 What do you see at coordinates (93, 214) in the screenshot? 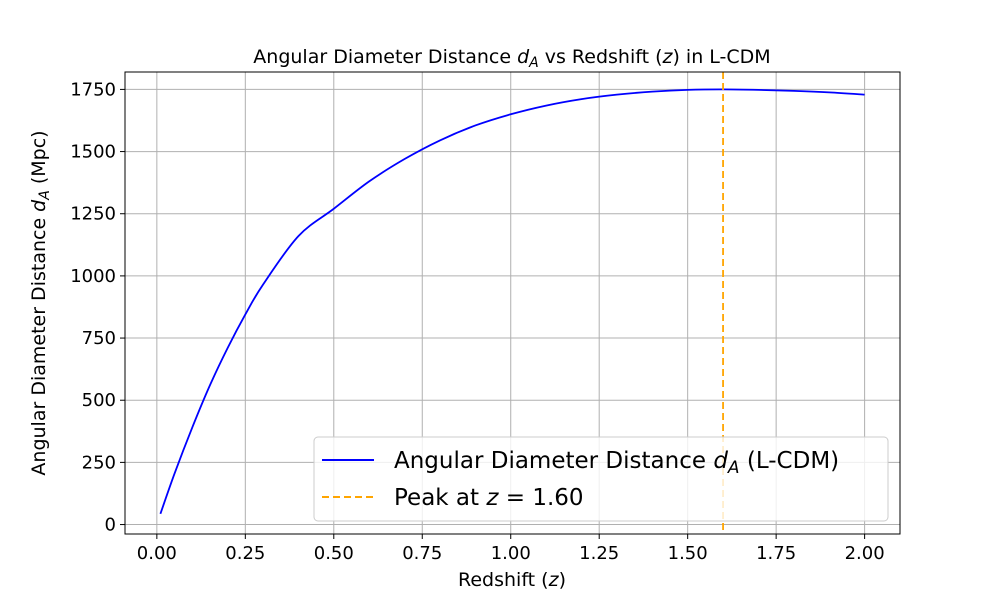
I see `y-tick-label: 1250` at bounding box center [93, 214].